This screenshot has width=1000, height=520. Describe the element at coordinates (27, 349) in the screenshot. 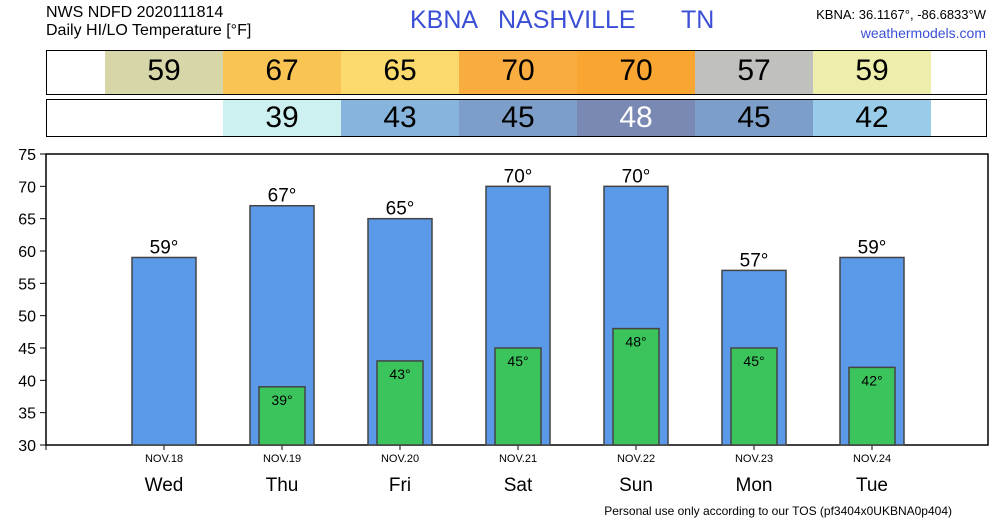

I see `y-tick-label: 45` at that location.